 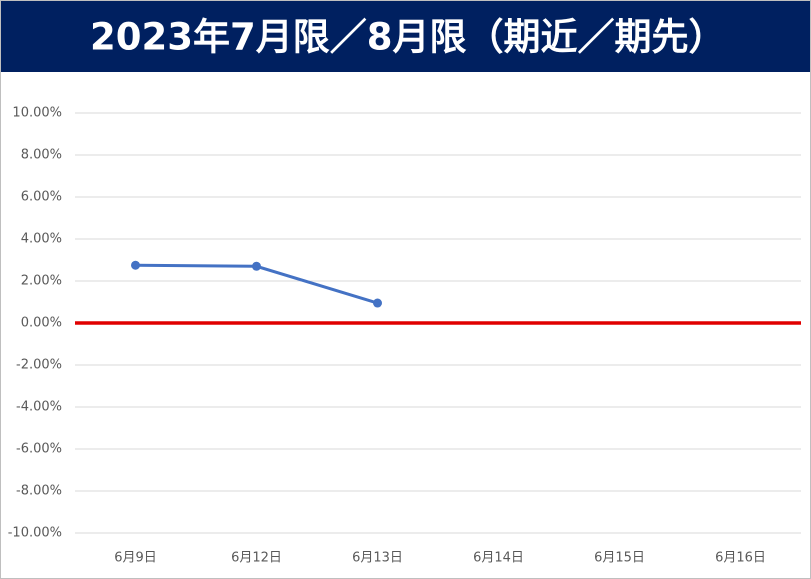 What do you see at coordinates (39, 491) in the screenshot?
I see `y-tick-label: -8.00%` at bounding box center [39, 491].